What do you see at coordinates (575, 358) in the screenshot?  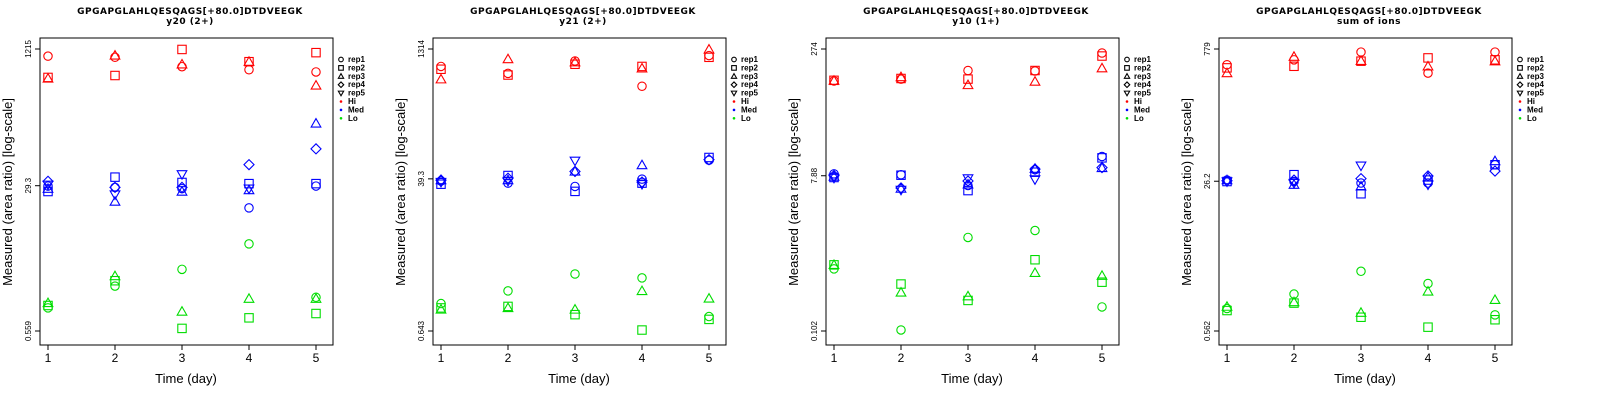 I see `x-tick-label: 3` at bounding box center [575, 358].